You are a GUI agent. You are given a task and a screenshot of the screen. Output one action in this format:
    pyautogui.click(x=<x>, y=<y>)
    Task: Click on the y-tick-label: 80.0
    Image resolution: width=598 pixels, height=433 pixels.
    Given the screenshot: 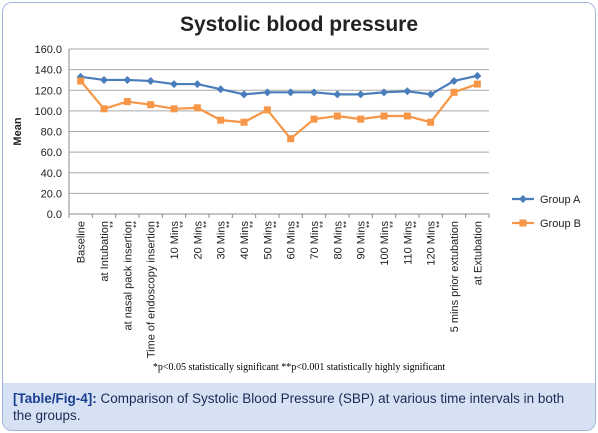 What is the action you would take?
    pyautogui.click(x=51, y=133)
    